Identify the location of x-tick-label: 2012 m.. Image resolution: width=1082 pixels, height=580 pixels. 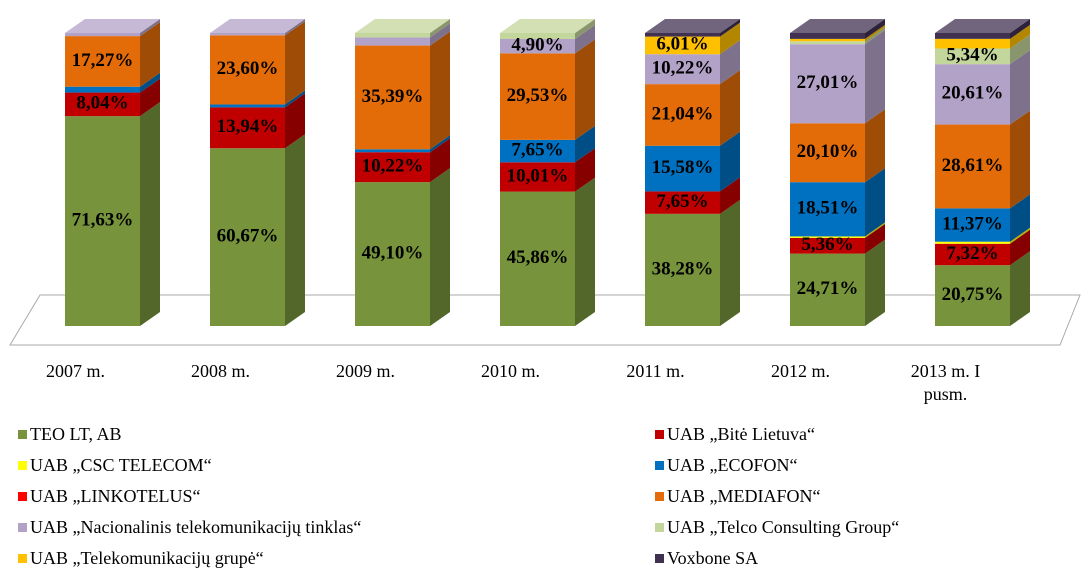
(800, 371).